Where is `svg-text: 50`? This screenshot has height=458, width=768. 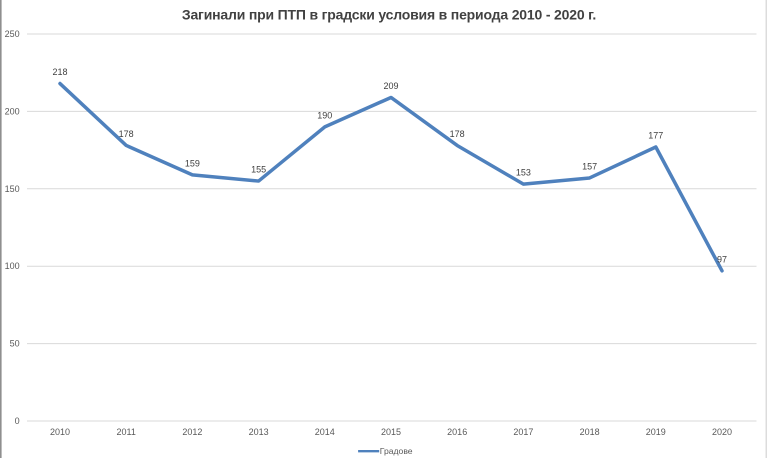
svg-text: 50 is located at coordinates (15, 344).